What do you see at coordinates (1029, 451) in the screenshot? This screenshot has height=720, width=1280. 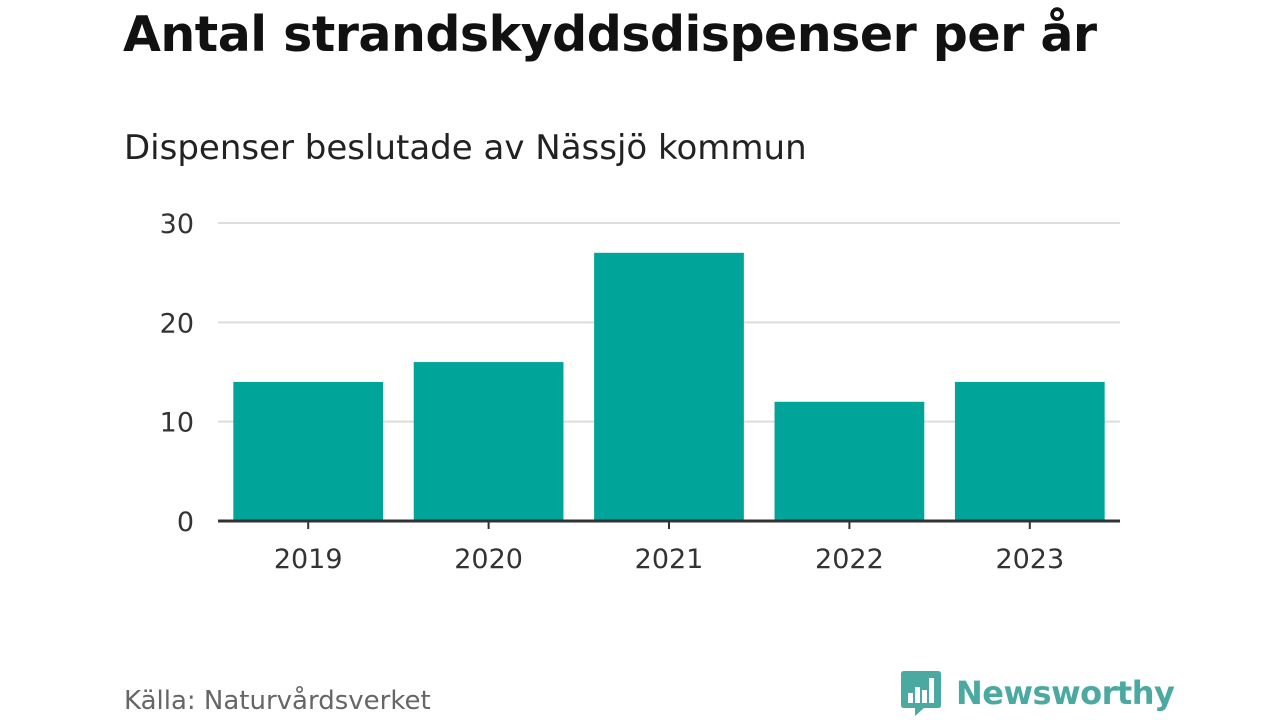 I see `bar-2023` at bounding box center [1029, 451].